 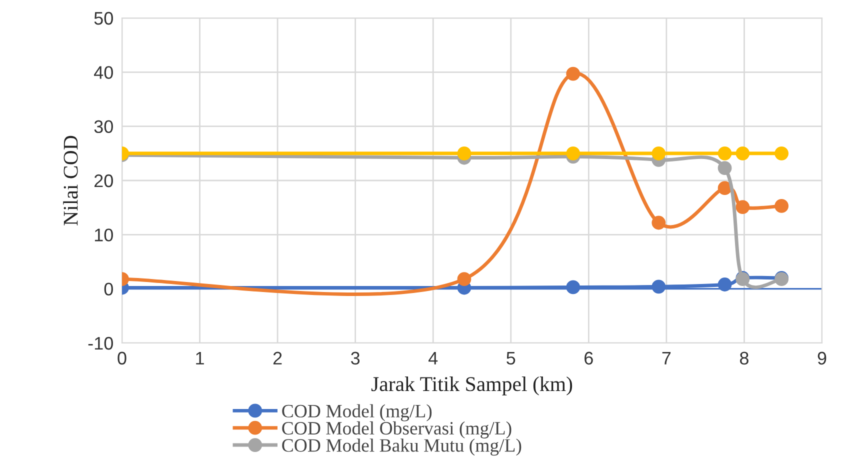 What do you see at coordinates (588, 358) in the screenshot?
I see `x-tick-label: 6` at bounding box center [588, 358].